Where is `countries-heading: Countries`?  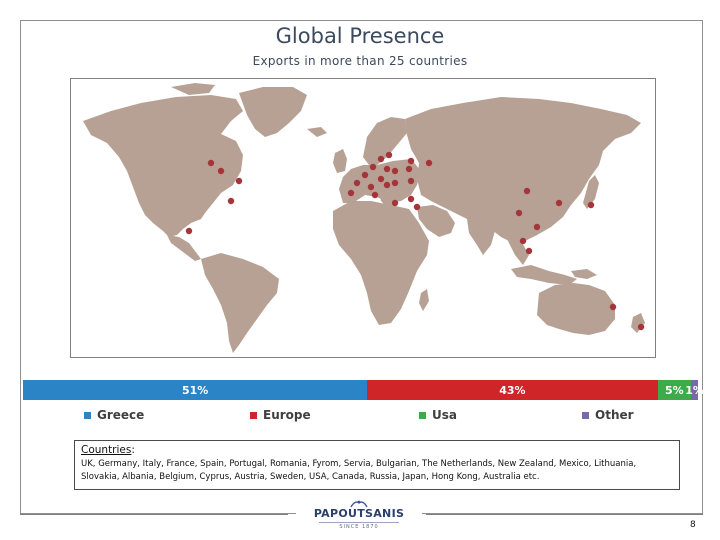
countries-heading: Countries is located at coordinates (106, 450).